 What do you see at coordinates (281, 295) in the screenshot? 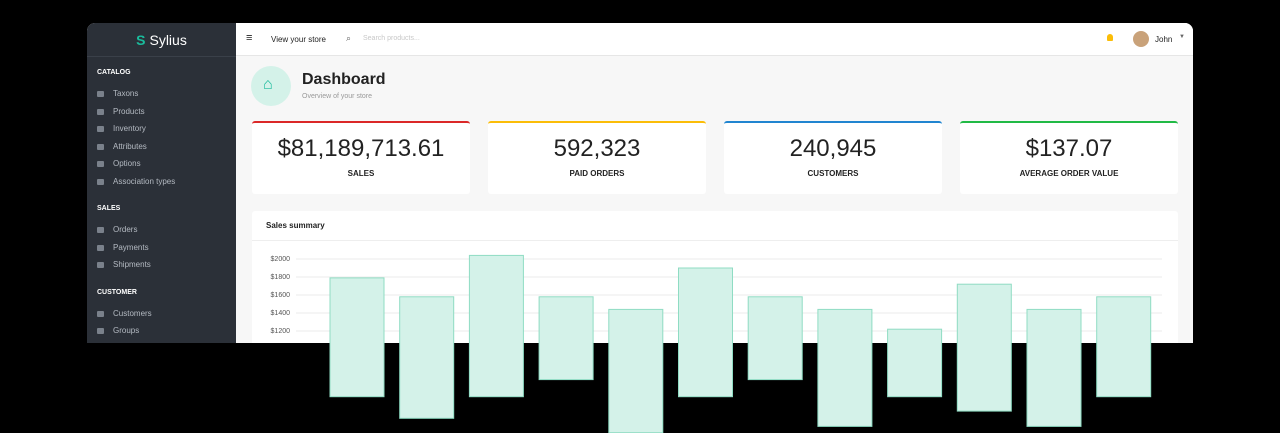
I see `y-tick-label: $1600` at bounding box center [281, 295].